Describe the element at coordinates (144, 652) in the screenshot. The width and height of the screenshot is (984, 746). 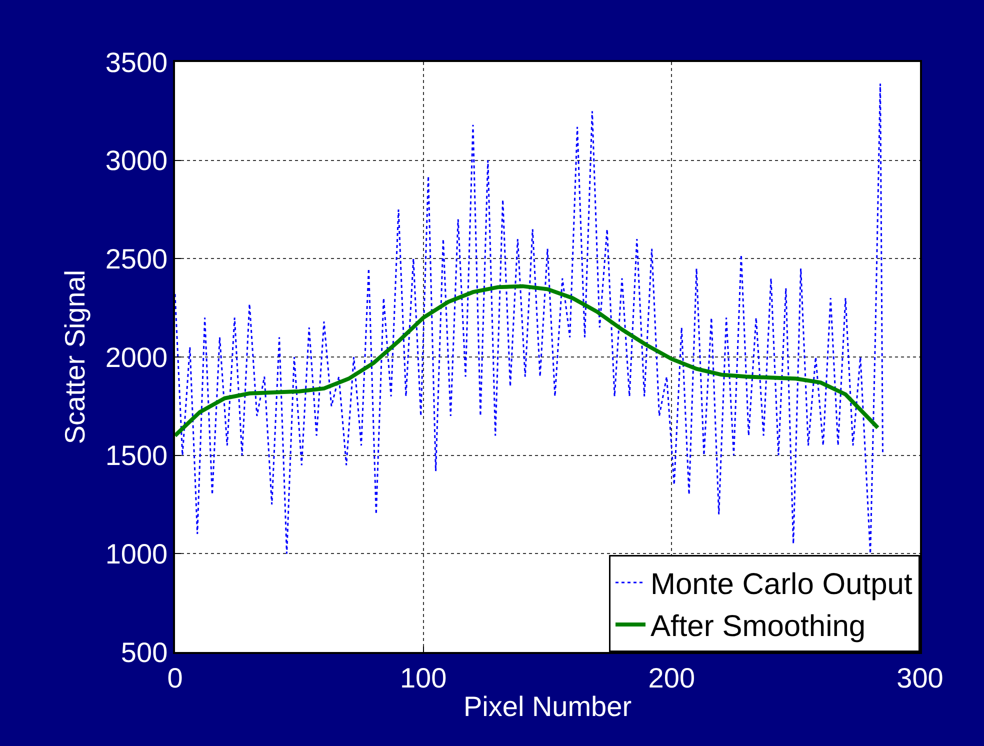
I see `y-tick-label: 500` at that location.